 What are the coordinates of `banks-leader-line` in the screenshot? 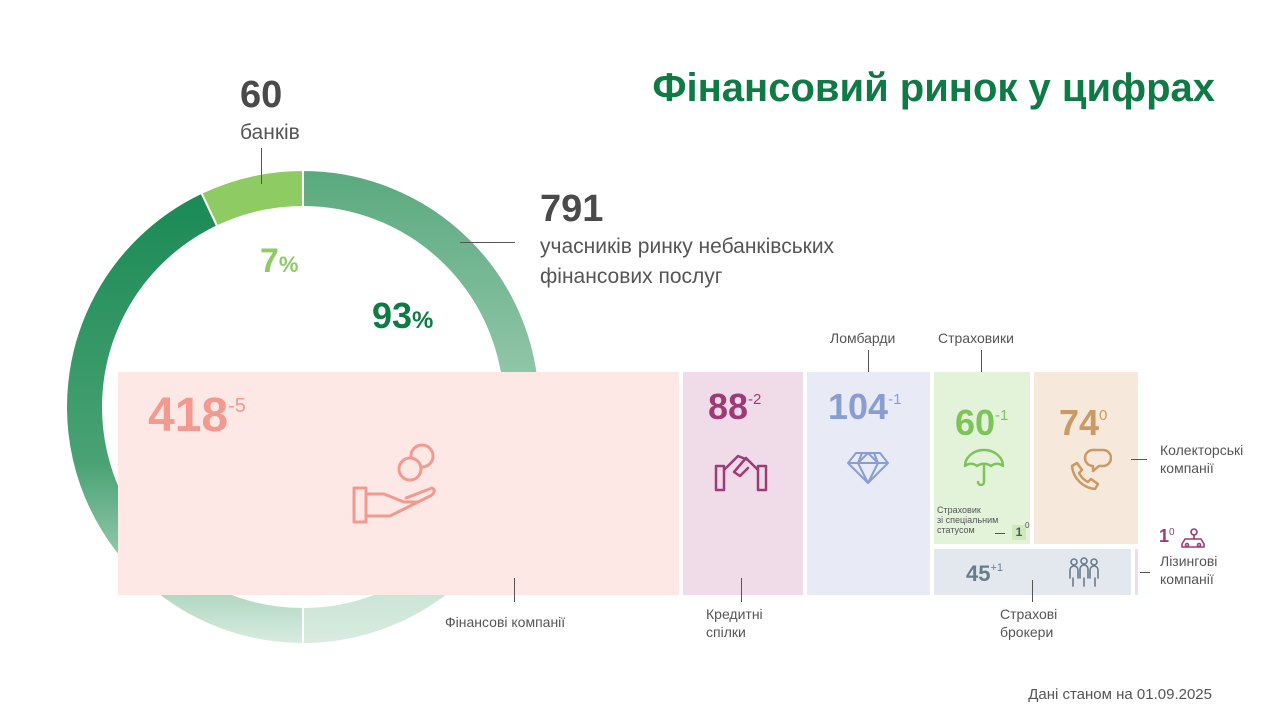 It's located at (261, 166).